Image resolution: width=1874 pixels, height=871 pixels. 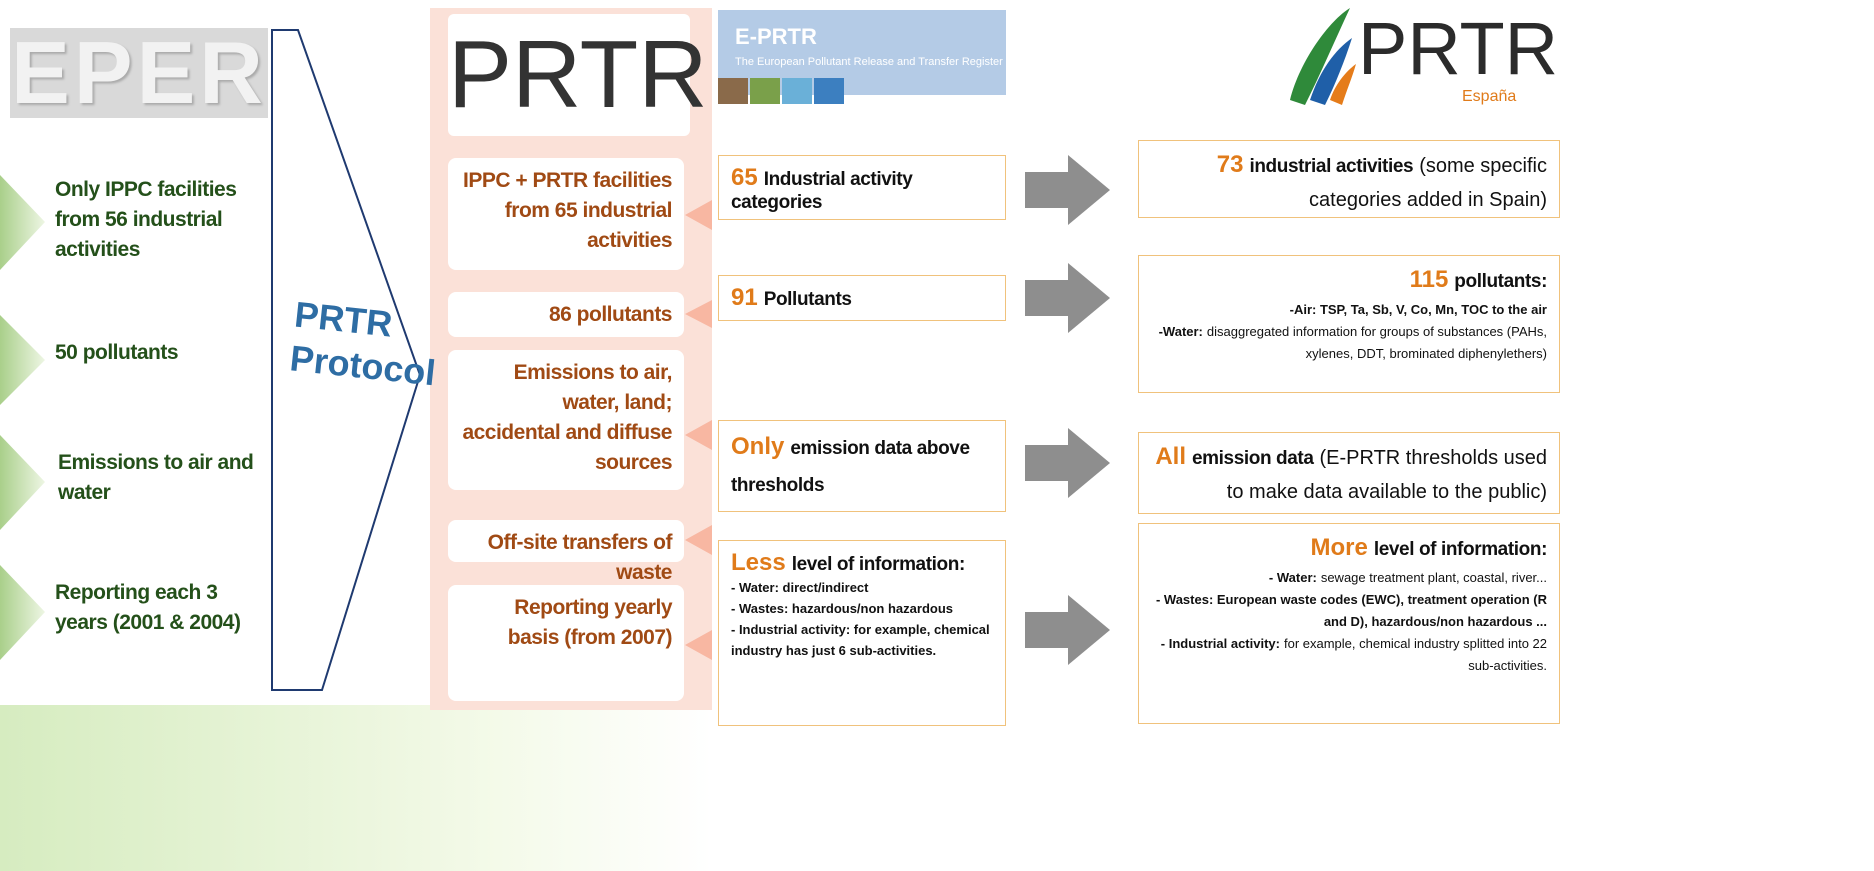 What do you see at coordinates (842, 608) in the screenshot?
I see `detail-line: - Wastes: hazardous/non hazardous` at bounding box center [842, 608].